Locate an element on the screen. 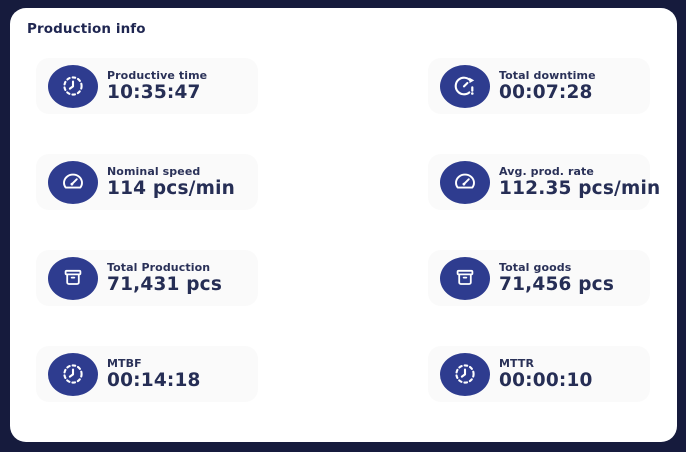 This screenshot has width=686, height=452. metric-mttr: MTTR 00:00:10 is located at coordinates (539, 374).